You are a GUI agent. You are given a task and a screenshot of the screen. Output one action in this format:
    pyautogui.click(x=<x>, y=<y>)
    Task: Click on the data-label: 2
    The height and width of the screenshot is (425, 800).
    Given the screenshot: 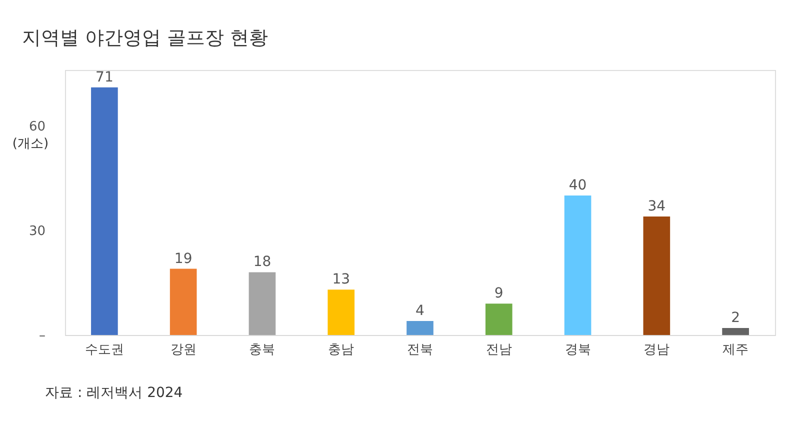 What is the action you would take?
    pyautogui.click(x=735, y=318)
    